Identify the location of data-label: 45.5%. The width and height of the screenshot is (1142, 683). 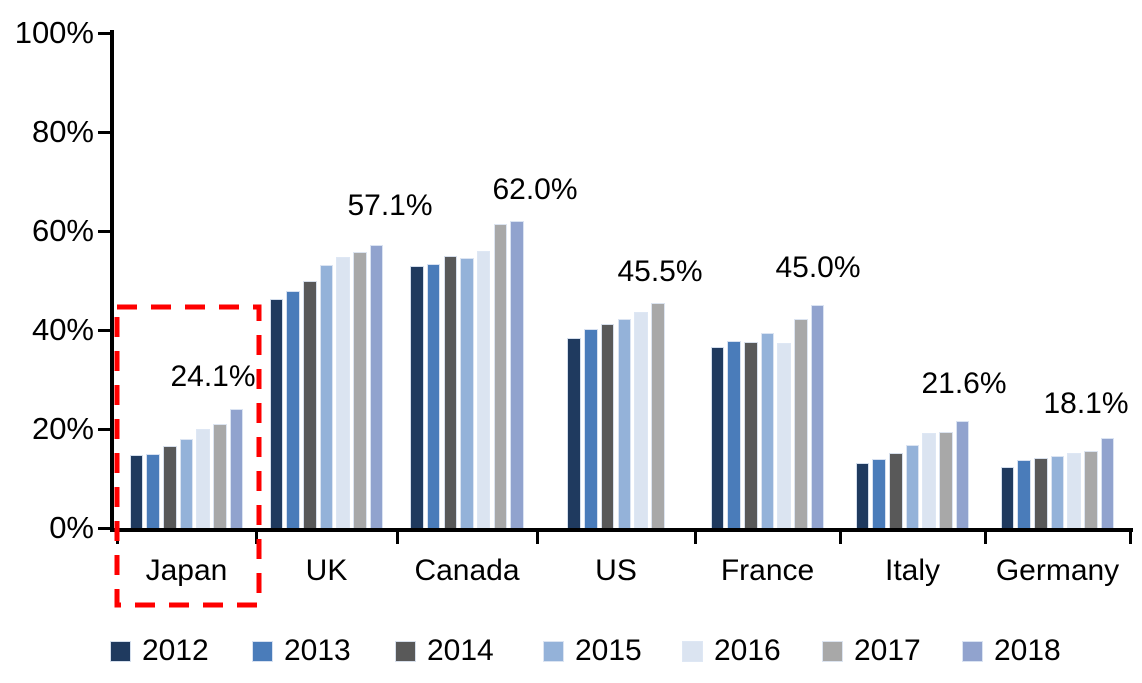
(660, 271).